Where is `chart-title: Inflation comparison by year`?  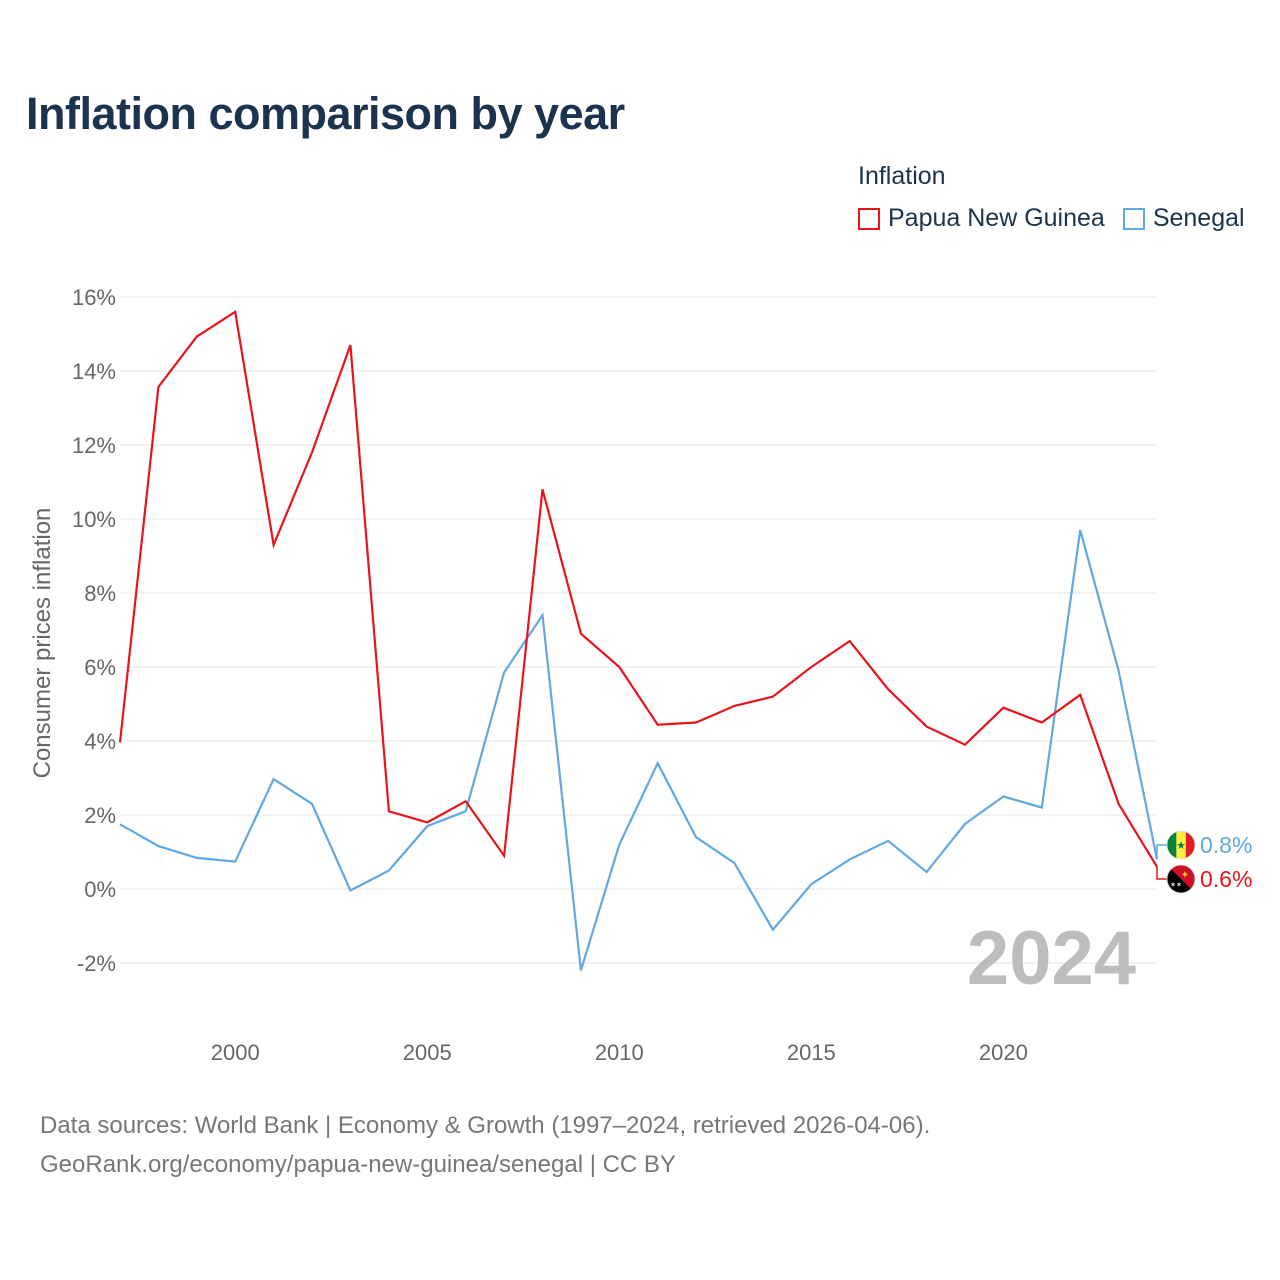 chart-title: Inflation comparison by year is located at coordinates (325, 113).